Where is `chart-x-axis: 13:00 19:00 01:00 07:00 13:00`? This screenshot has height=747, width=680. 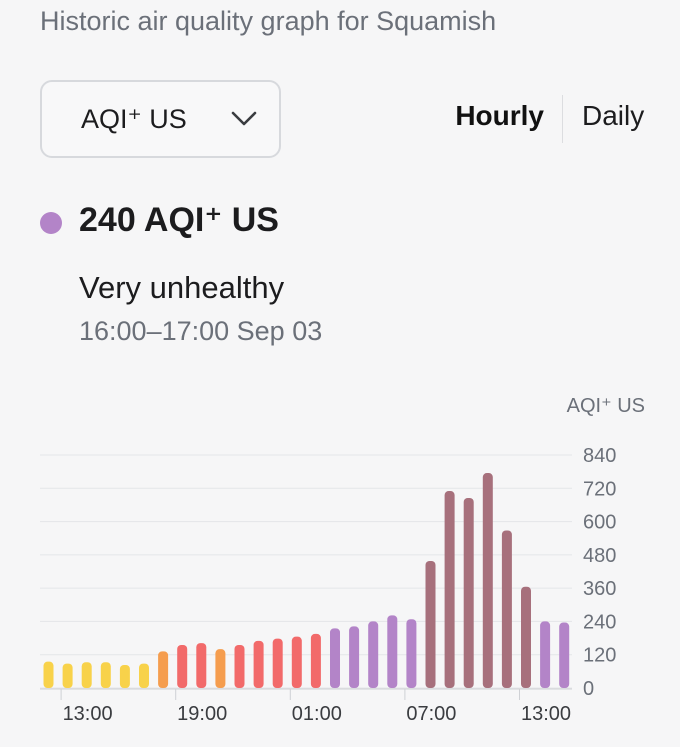 chart-x-axis: 13:00 19:00 01:00 07:00 13:00 is located at coordinates (306, 706).